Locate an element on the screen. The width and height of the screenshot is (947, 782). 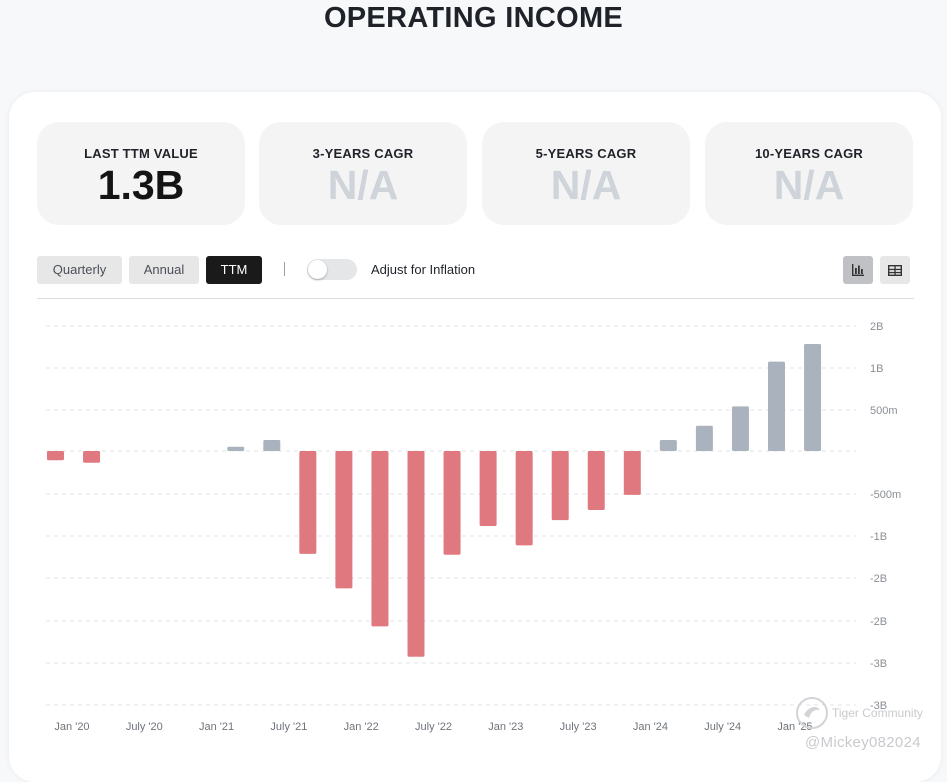
watermark-brand: Tiger Community is located at coordinates (877, 713).